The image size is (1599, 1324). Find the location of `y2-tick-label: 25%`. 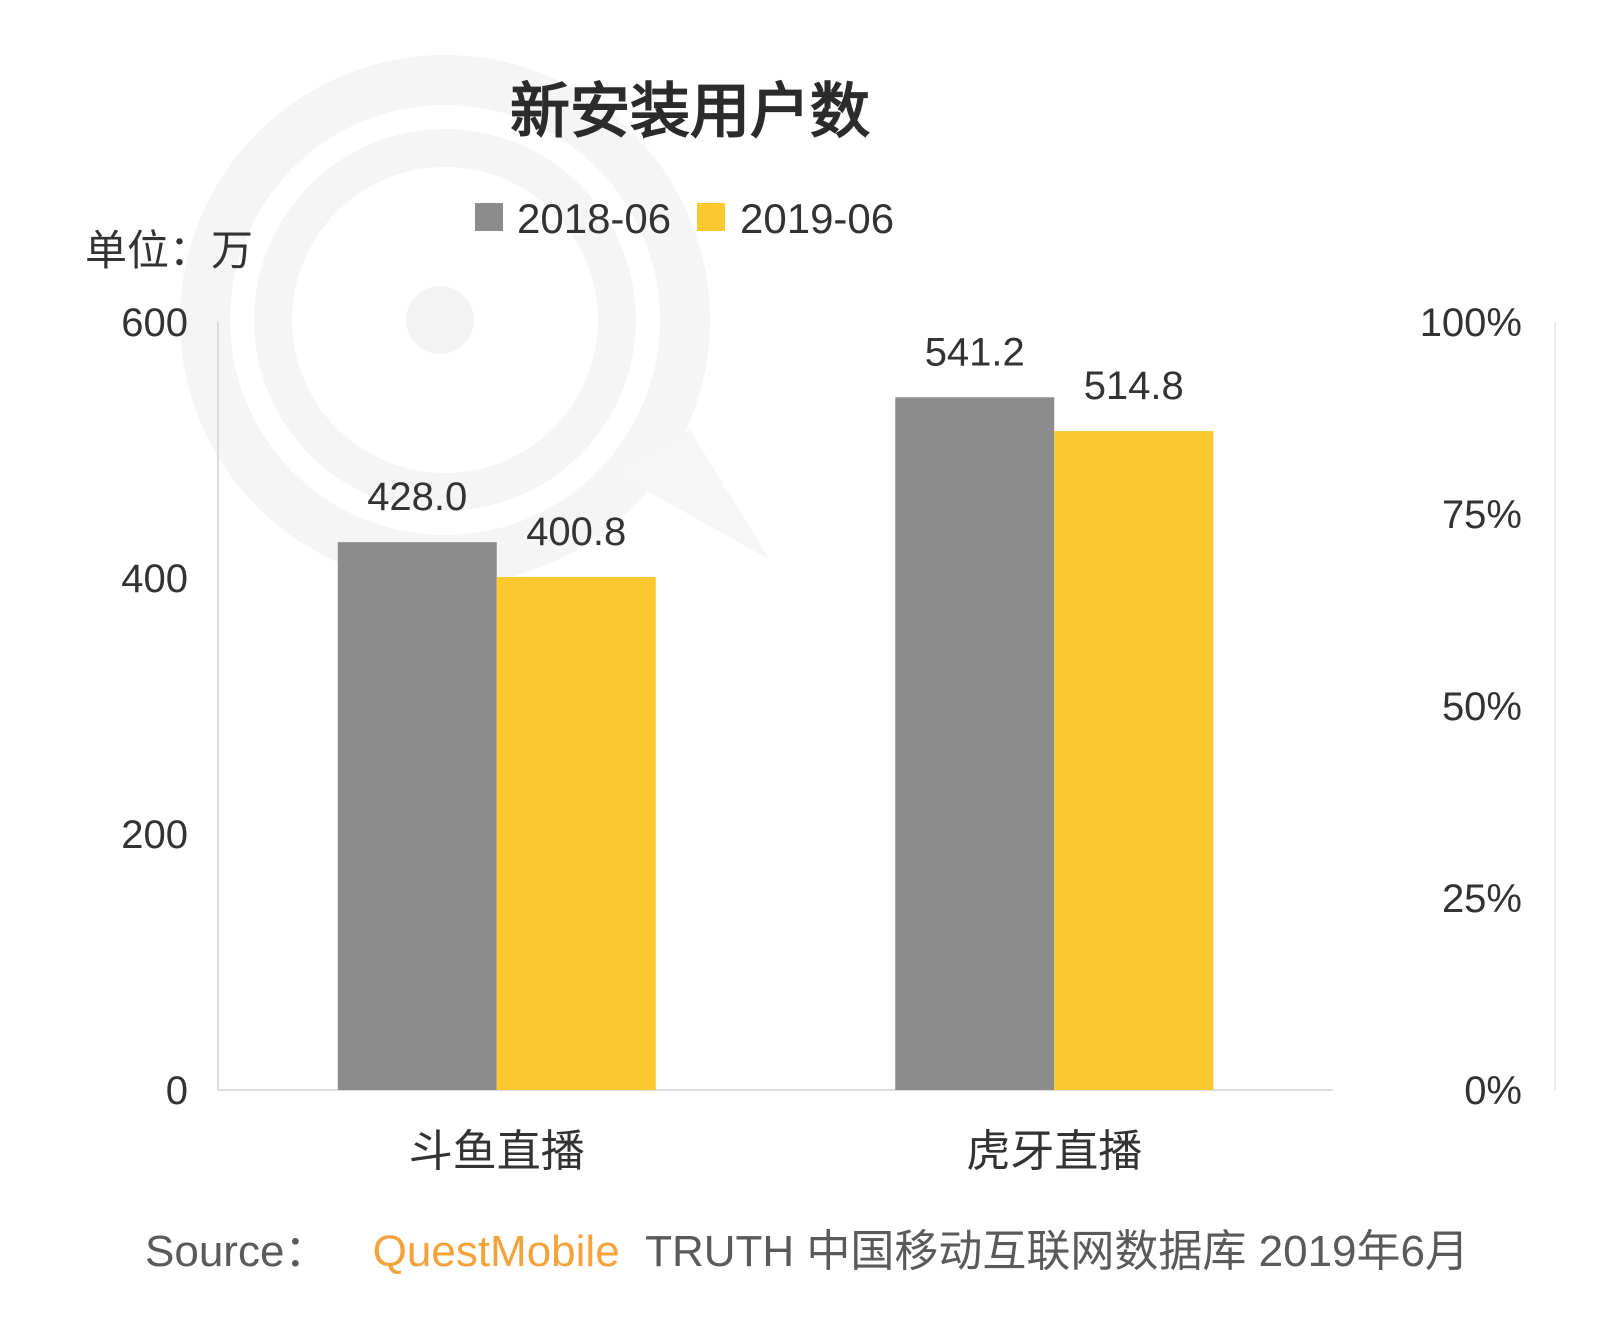

y2-tick-label: 25% is located at coordinates (1482, 899).